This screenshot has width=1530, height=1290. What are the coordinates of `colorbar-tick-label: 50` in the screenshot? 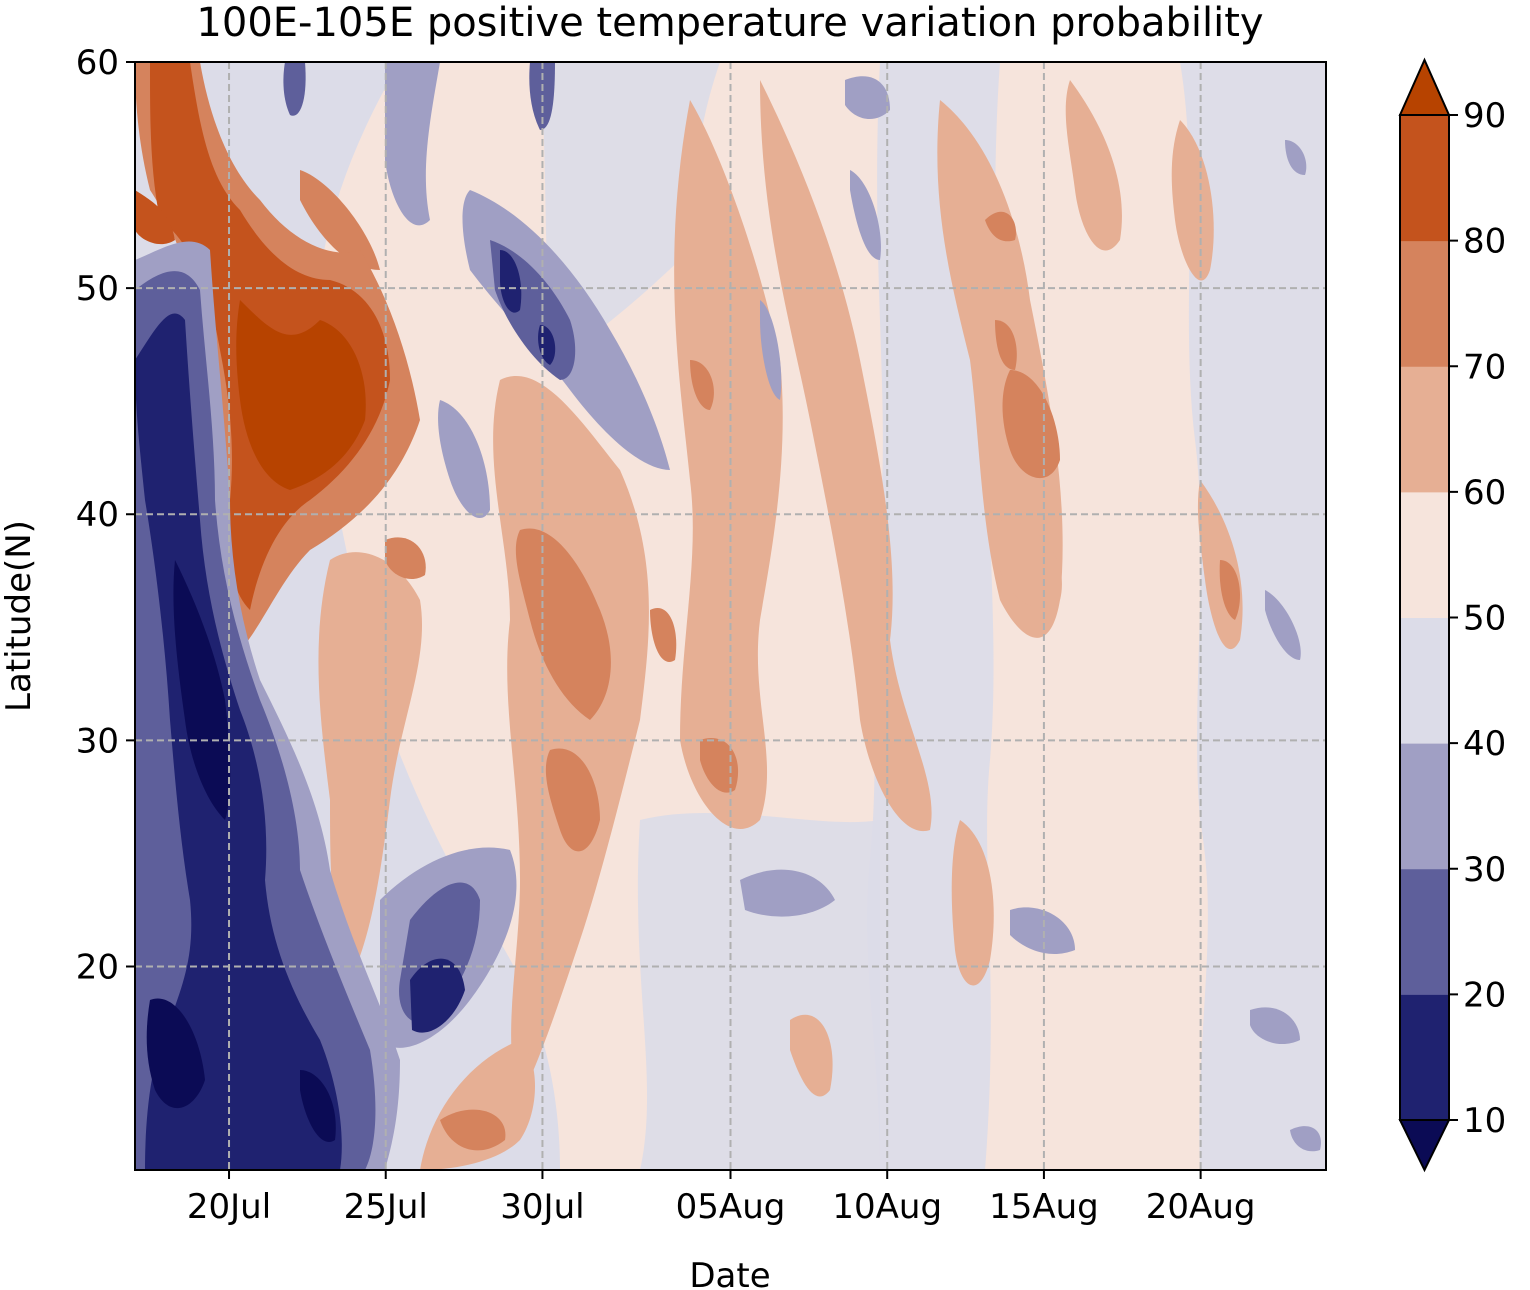 It's located at (1484, 619).